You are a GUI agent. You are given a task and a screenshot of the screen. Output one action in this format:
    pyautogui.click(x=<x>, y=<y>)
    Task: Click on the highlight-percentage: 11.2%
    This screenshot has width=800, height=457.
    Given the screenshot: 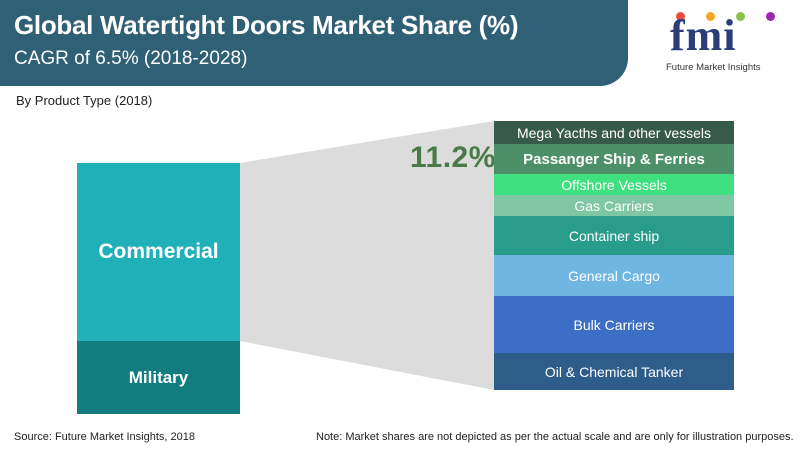 What is the action you would take?
    pyautogui.click(x=453, y=157)
    